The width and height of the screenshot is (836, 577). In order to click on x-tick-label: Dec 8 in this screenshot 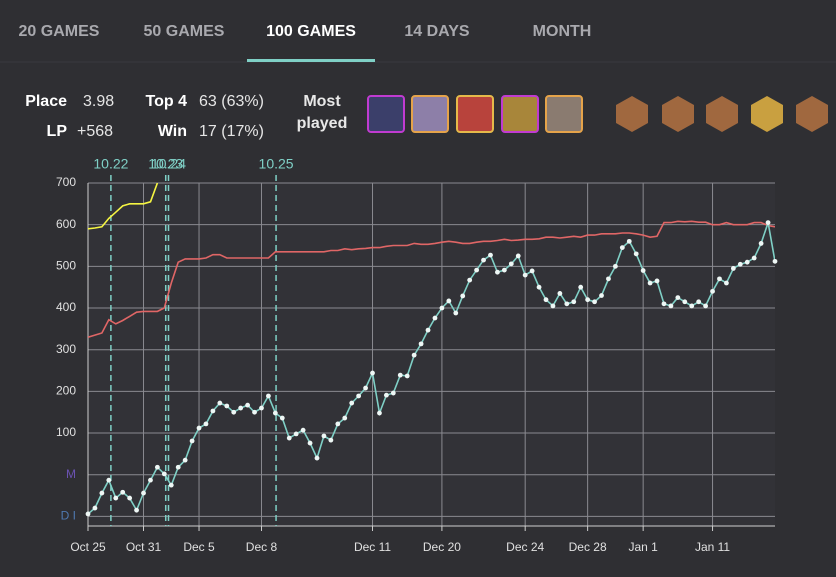, I will do `click(262, 547)`.